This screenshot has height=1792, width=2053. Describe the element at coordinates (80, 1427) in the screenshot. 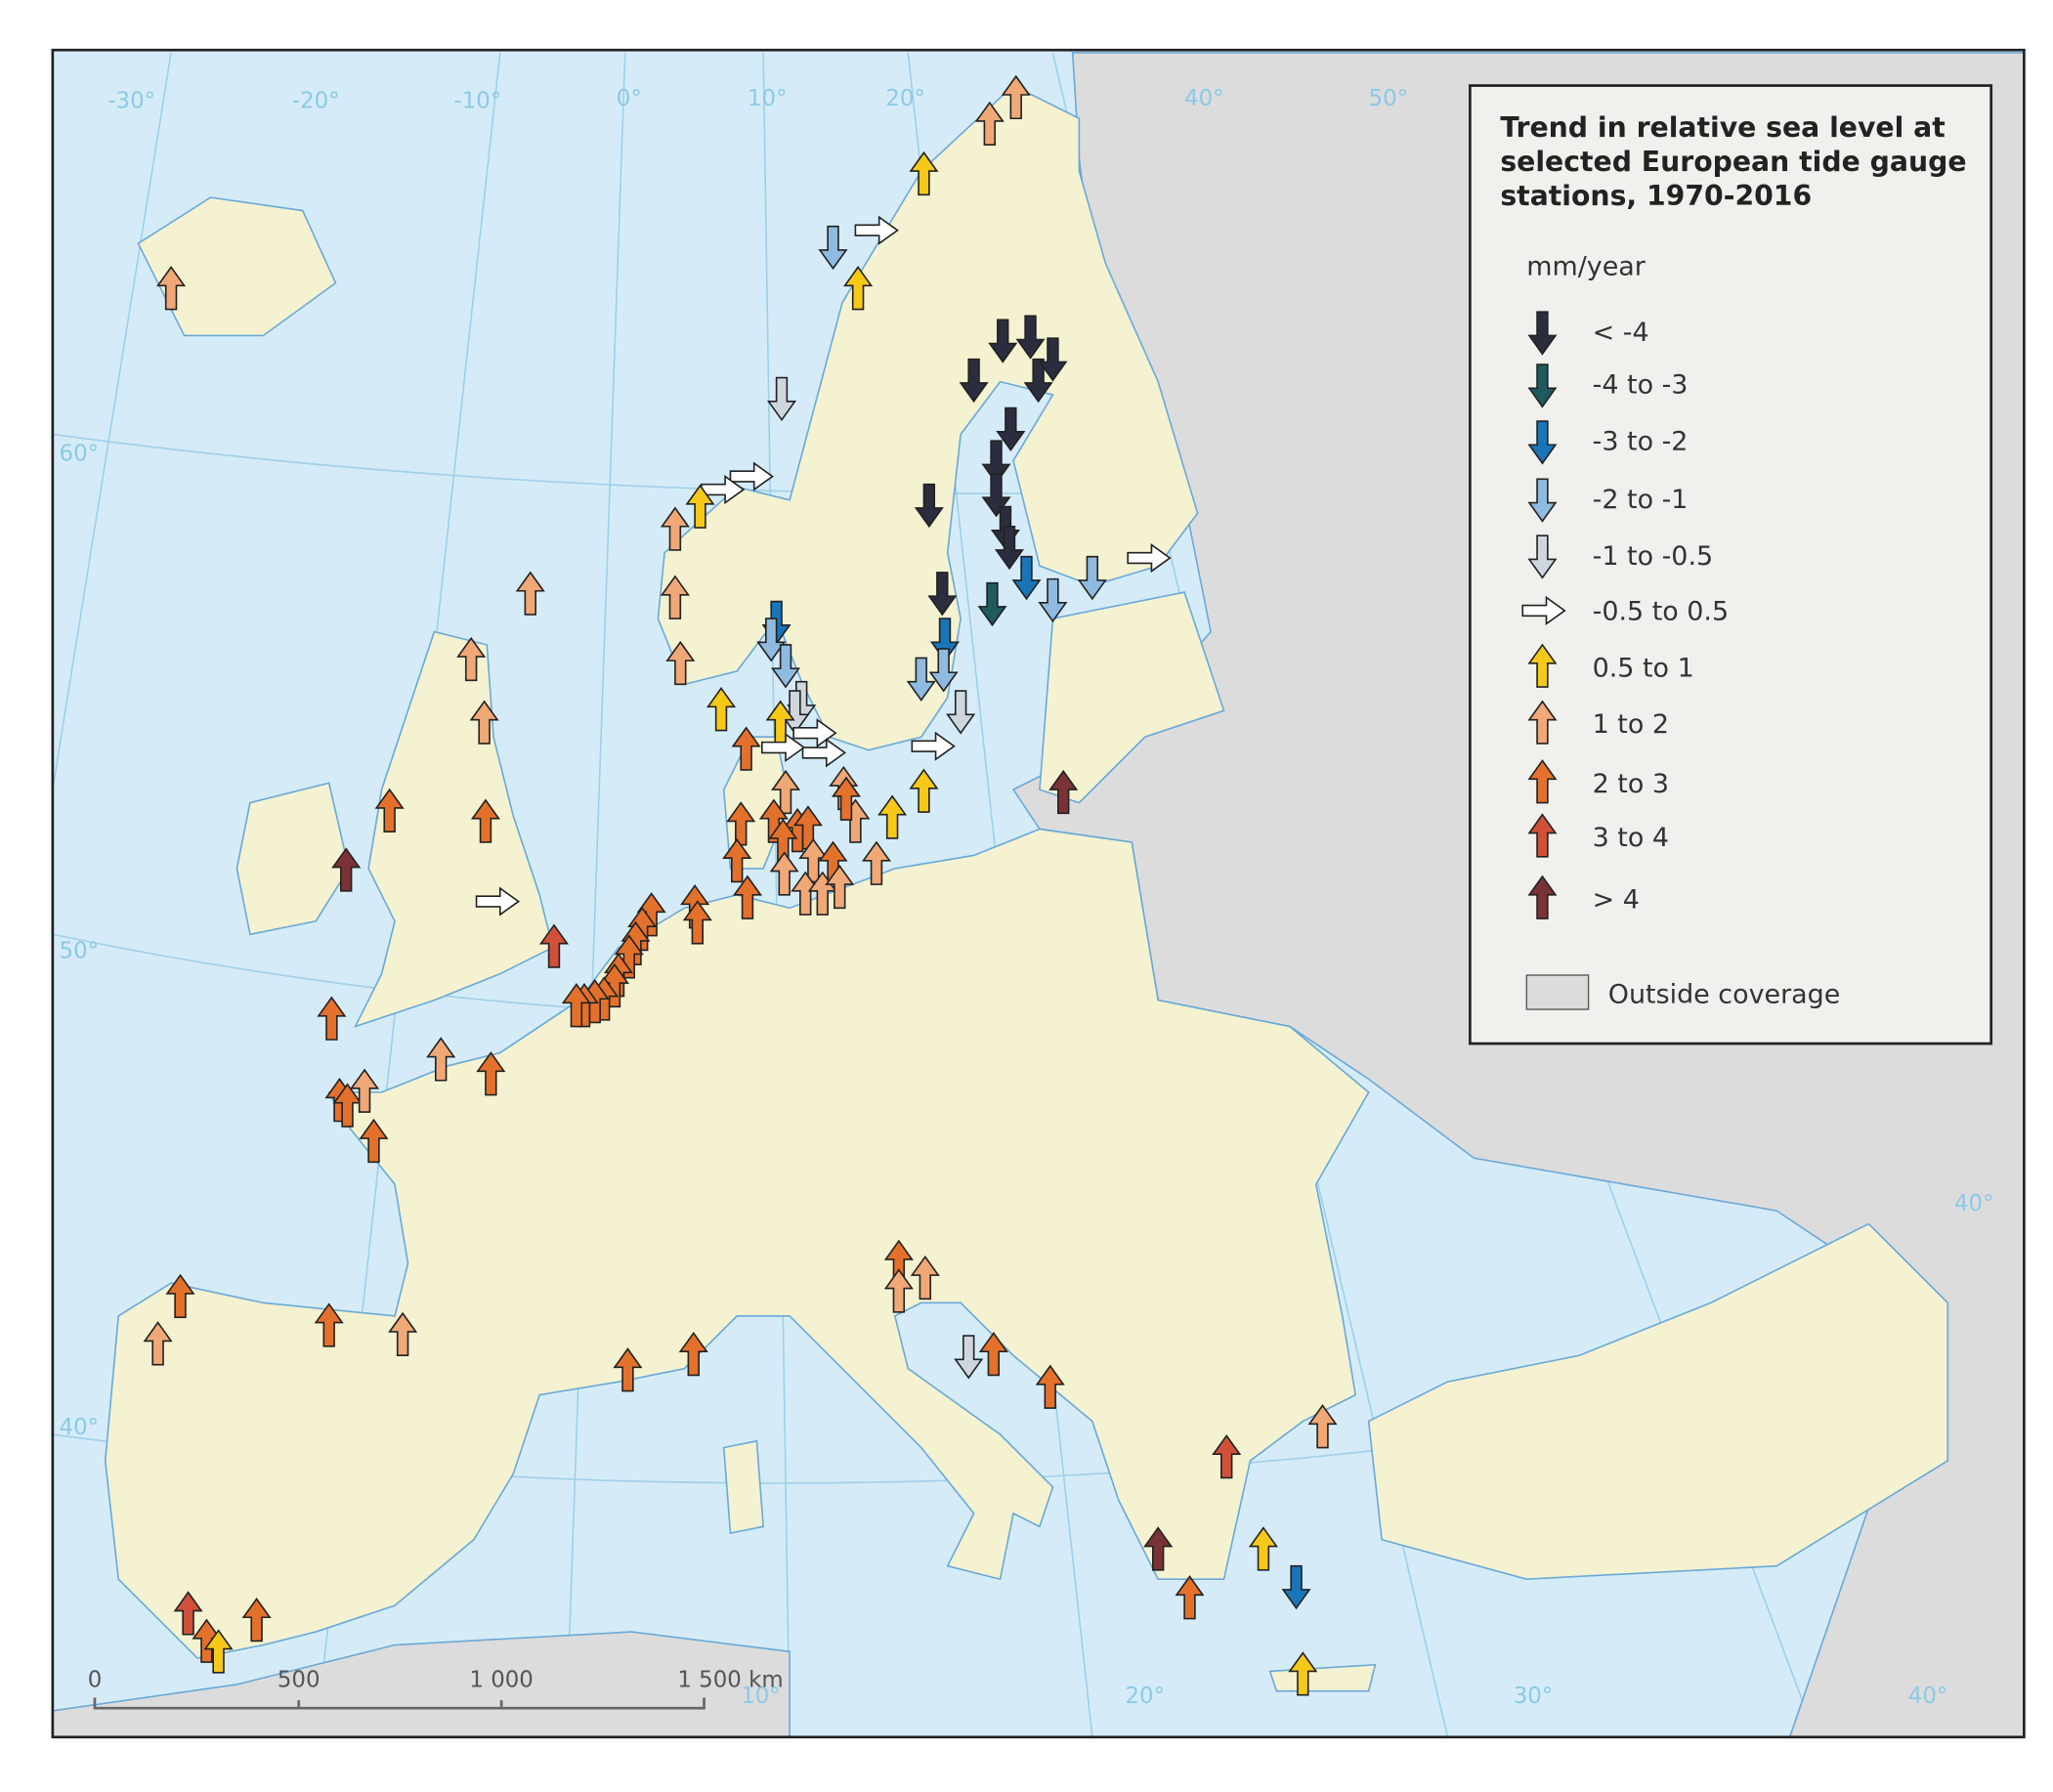

I see `graticule-label: 40°` at that location.